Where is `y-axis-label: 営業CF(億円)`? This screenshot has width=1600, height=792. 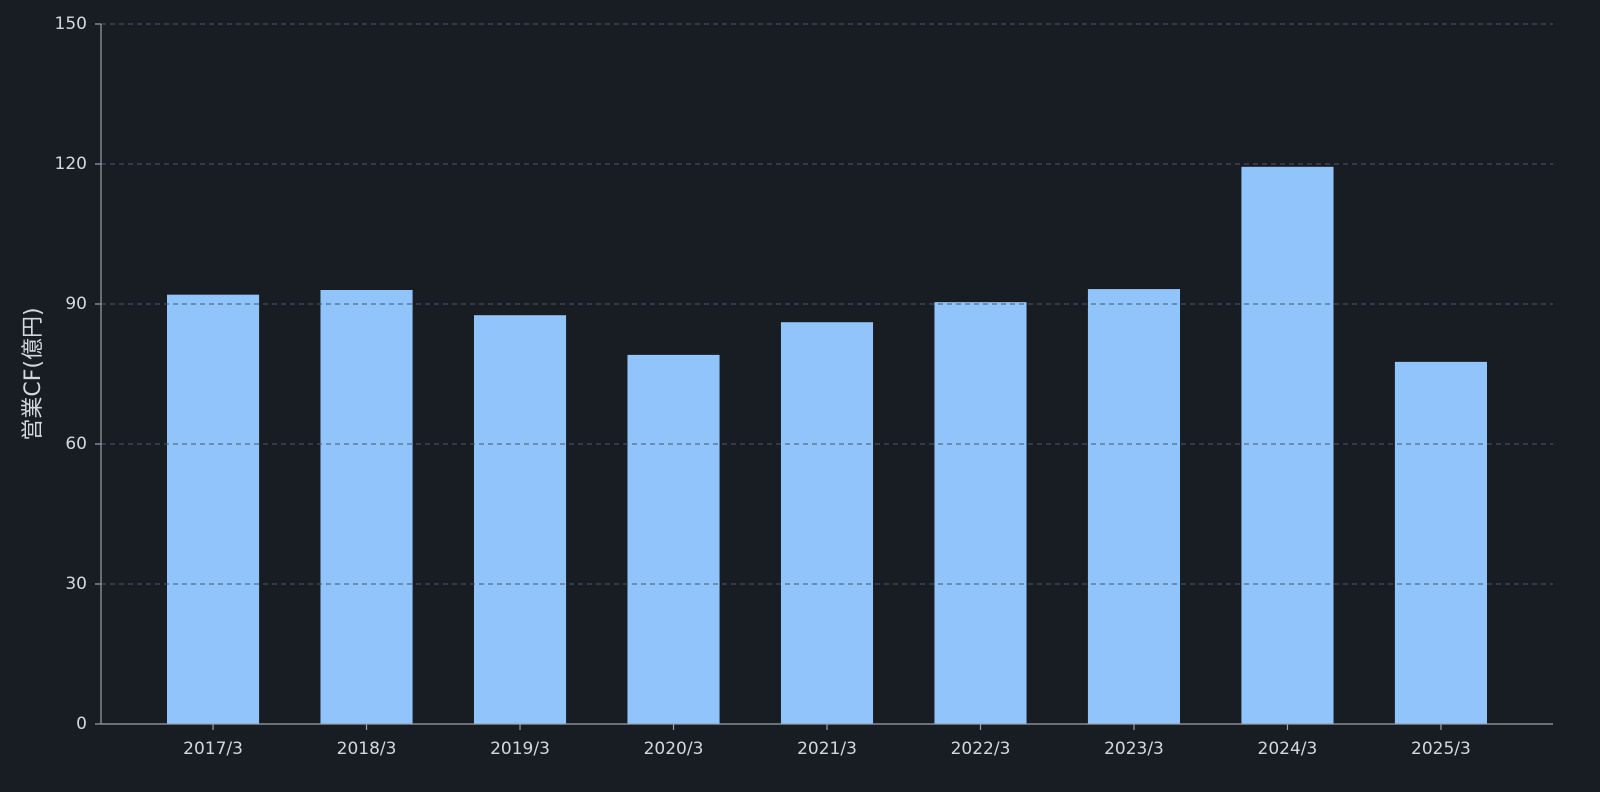 y-axis-label: 営業CF(億円) is located at coordinates (33, 373).